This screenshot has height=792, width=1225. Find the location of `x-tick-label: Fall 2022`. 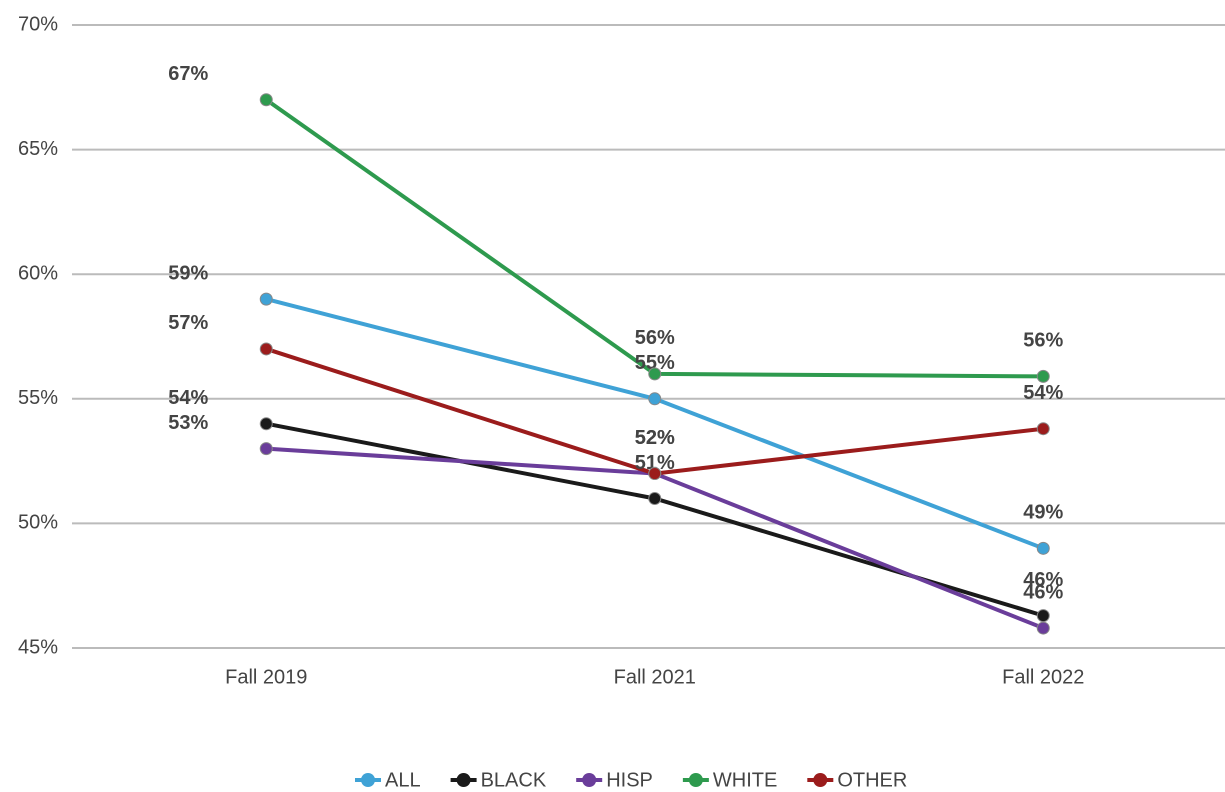

x-tick-label: Fall 2022 is located at coordinates (1043, 677).